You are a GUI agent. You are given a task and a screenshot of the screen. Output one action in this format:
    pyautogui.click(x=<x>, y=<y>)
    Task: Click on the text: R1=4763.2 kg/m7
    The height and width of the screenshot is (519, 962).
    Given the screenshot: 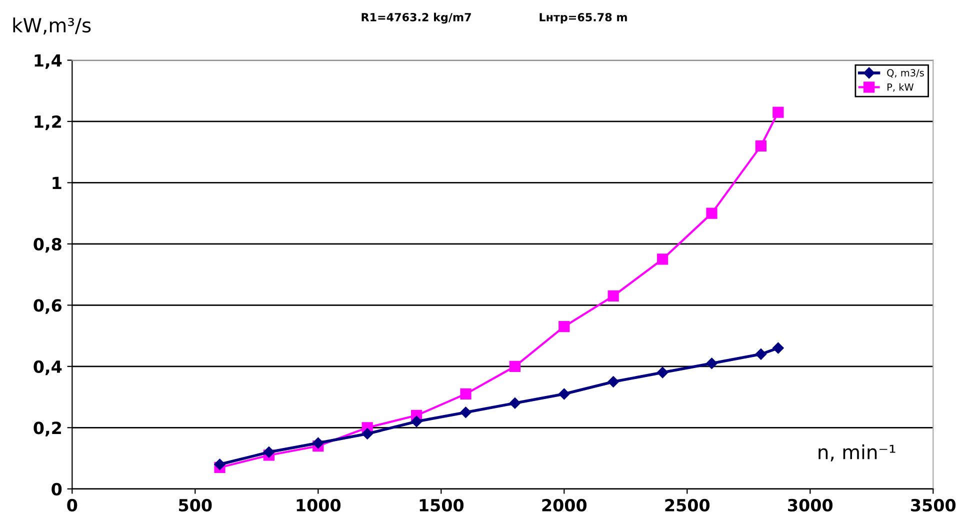 What is the action you would take?
    pyautogui.click(x=416, y=18)
    